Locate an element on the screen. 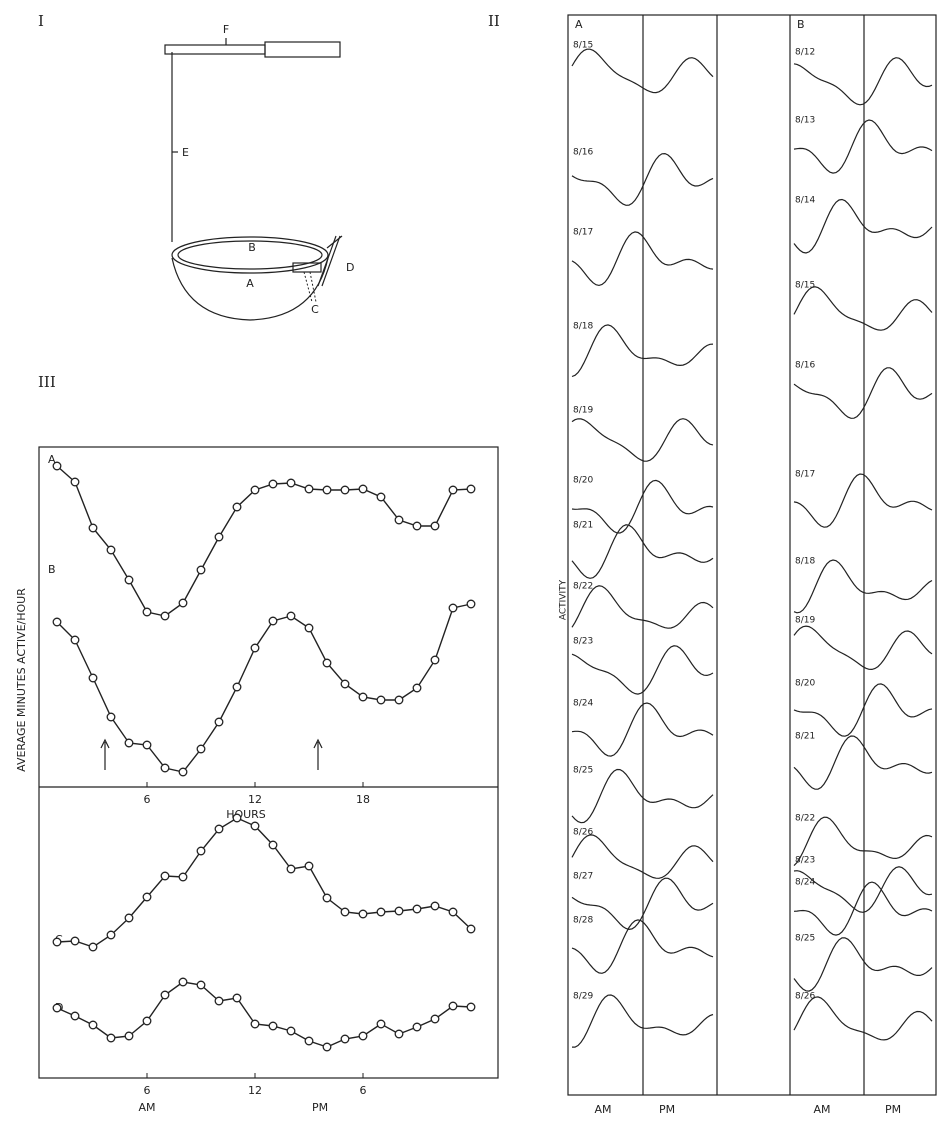  part-label: D is located at coordinates (350, 267).